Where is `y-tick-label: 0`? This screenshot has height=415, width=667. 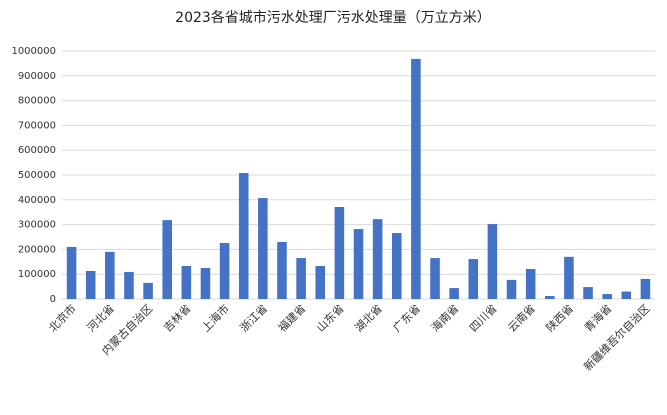
y-tick-label: 0 is located at coordinates (53, 299).